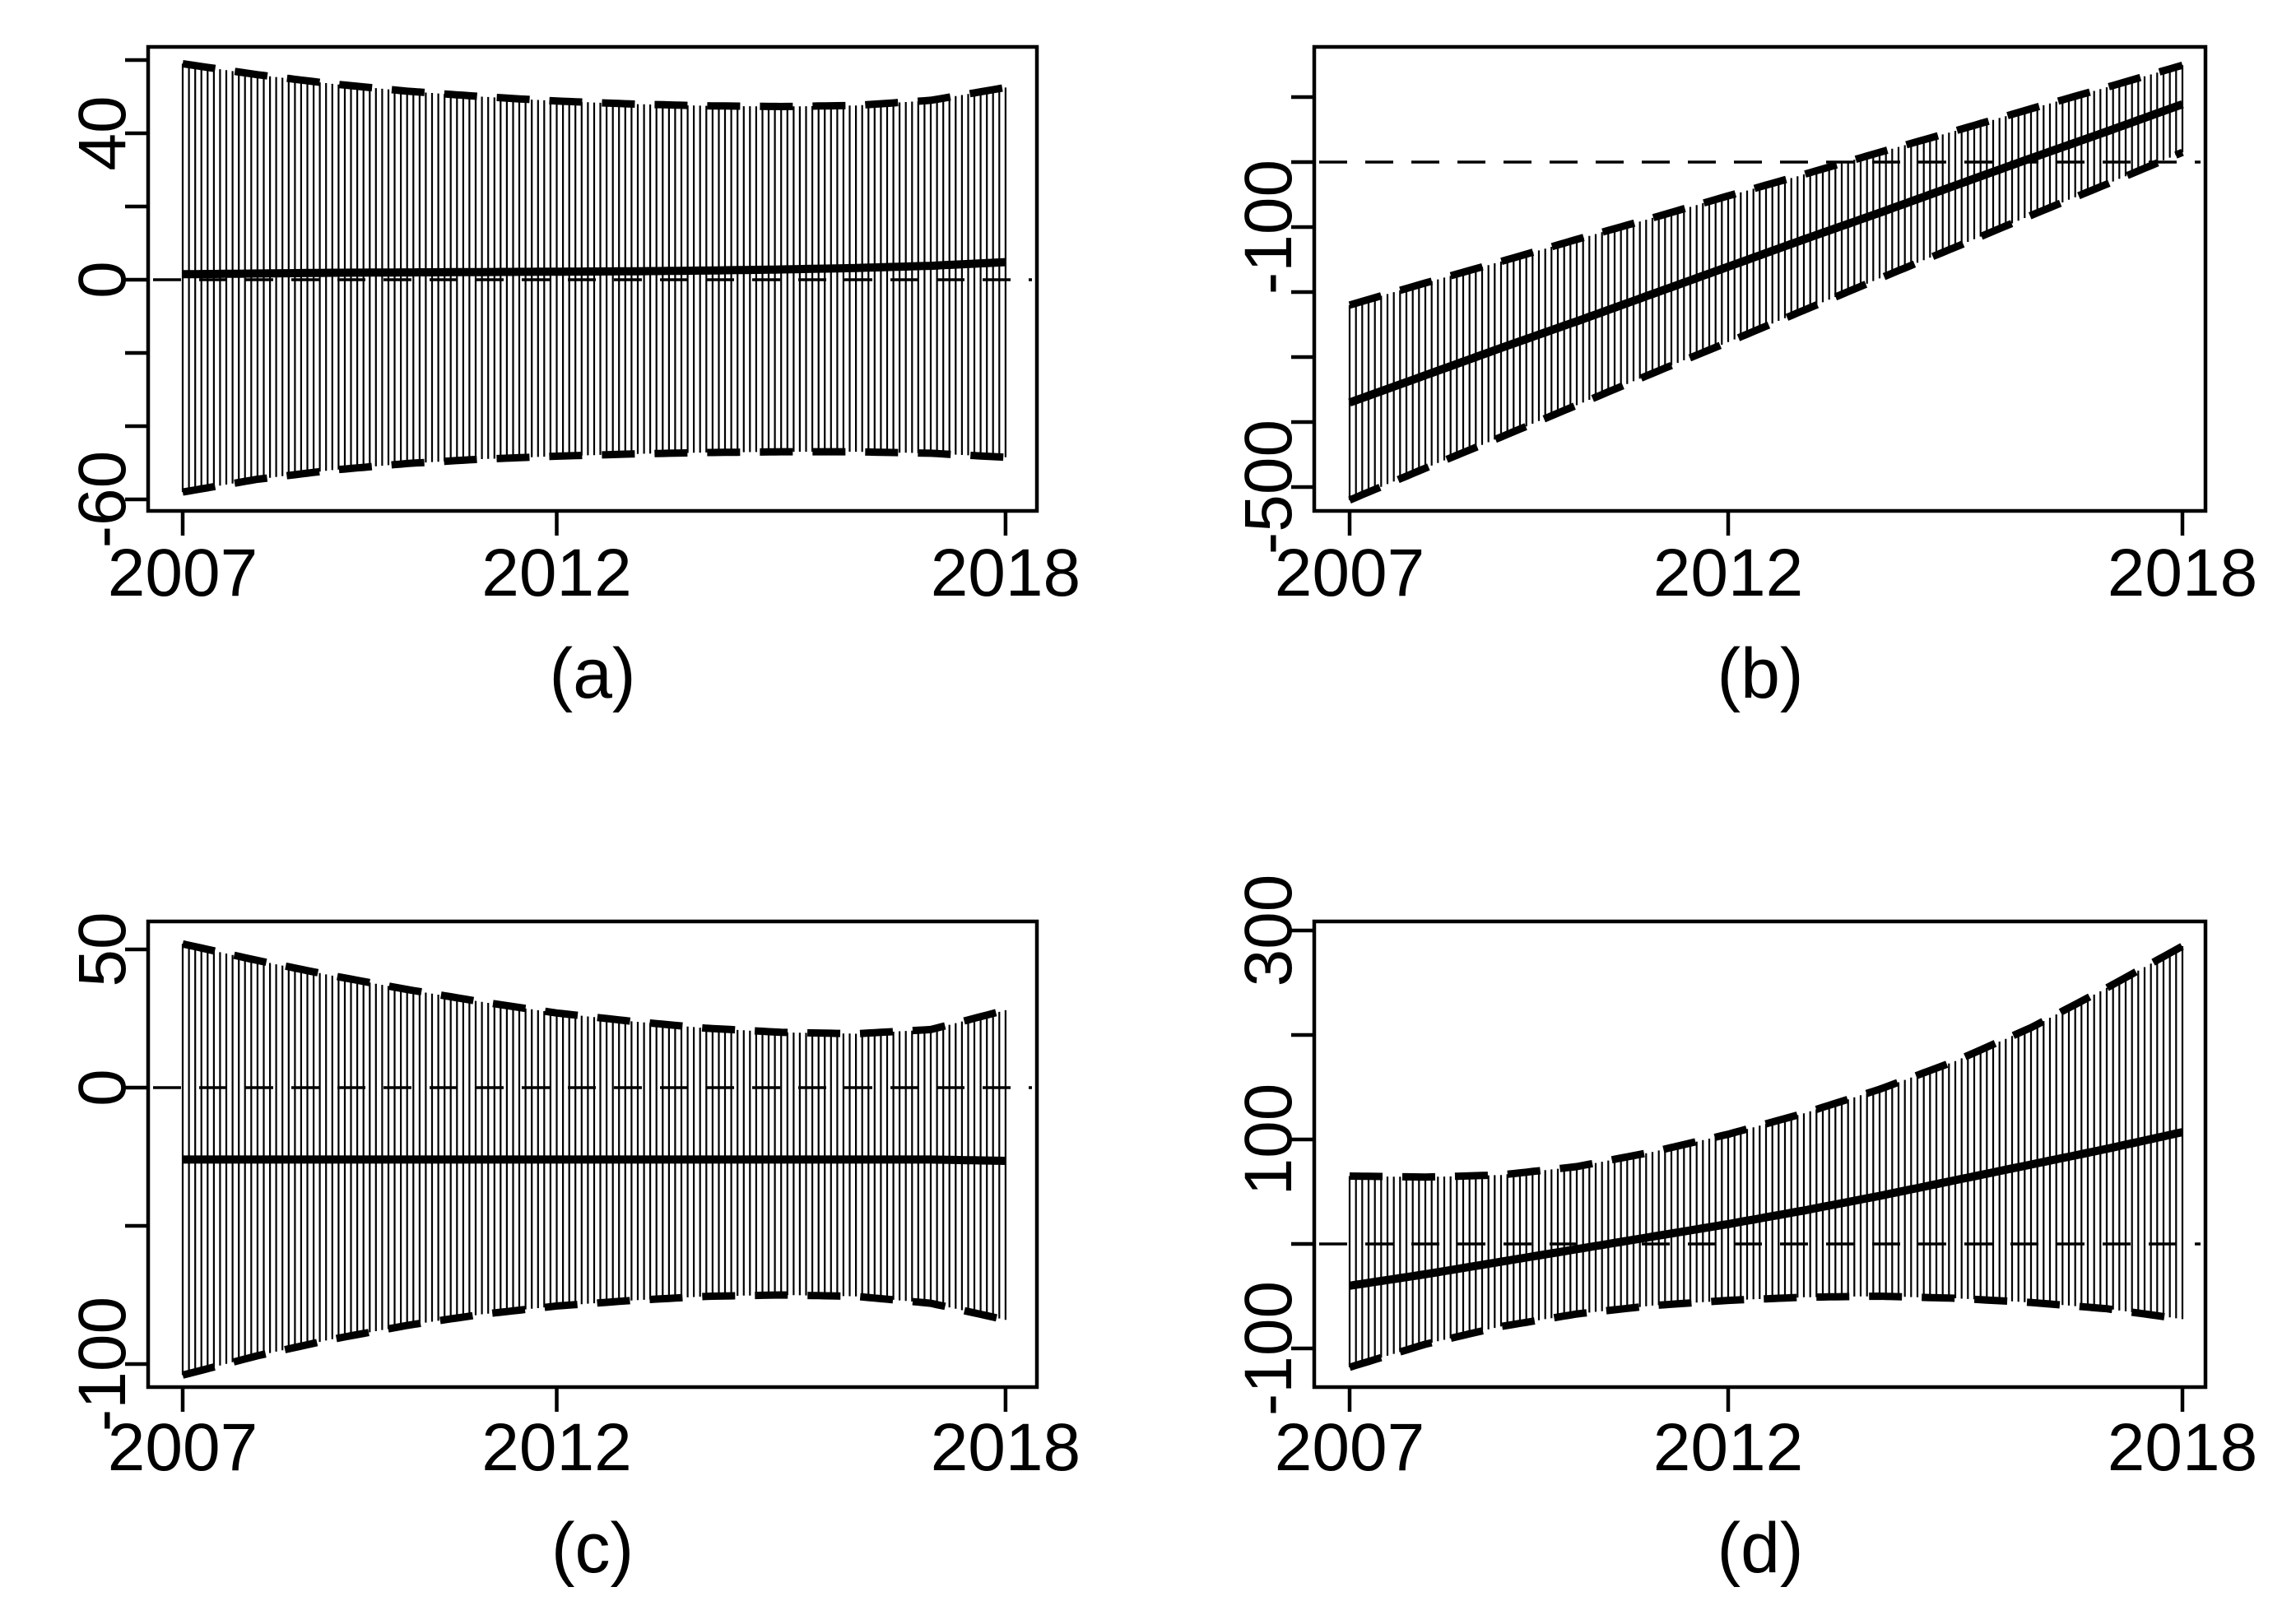 The height and width of the screenshot is (1601, 2296). I want to click on panel-letter-b: (b), so click(1761, 673).